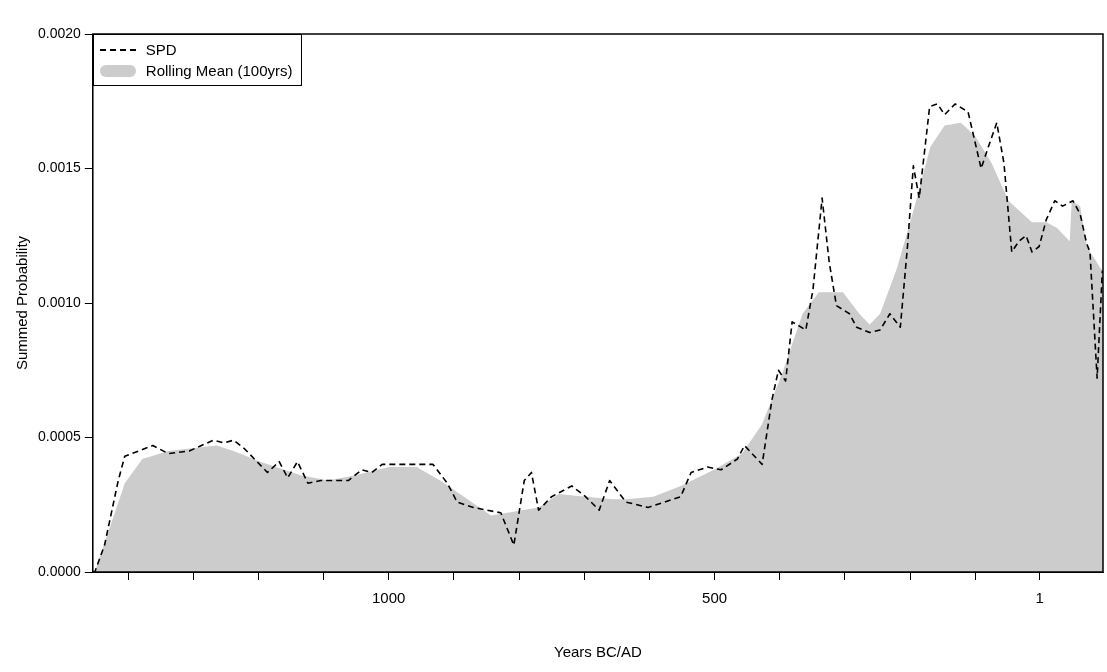  Describe the element at coordinates (161, 49) in the screenshot. I see `legend-label: SPD` at that location.